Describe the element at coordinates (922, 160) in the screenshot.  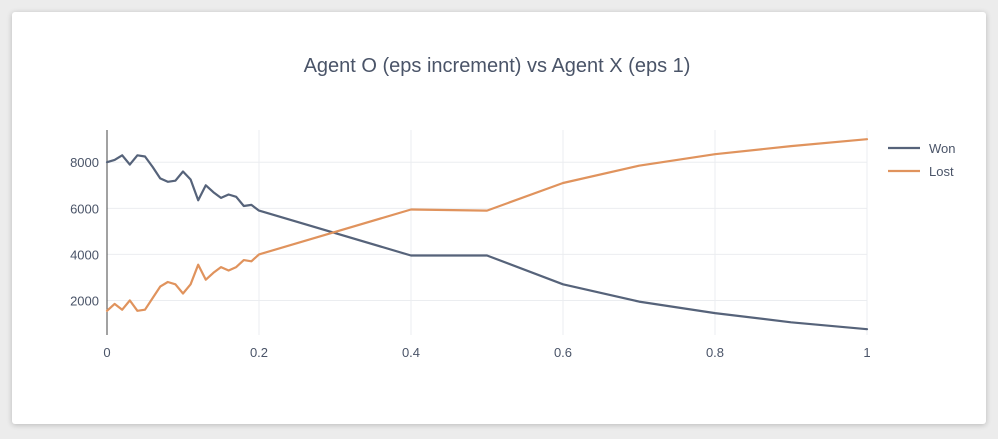
I see `legend: Won Lost` at that location.